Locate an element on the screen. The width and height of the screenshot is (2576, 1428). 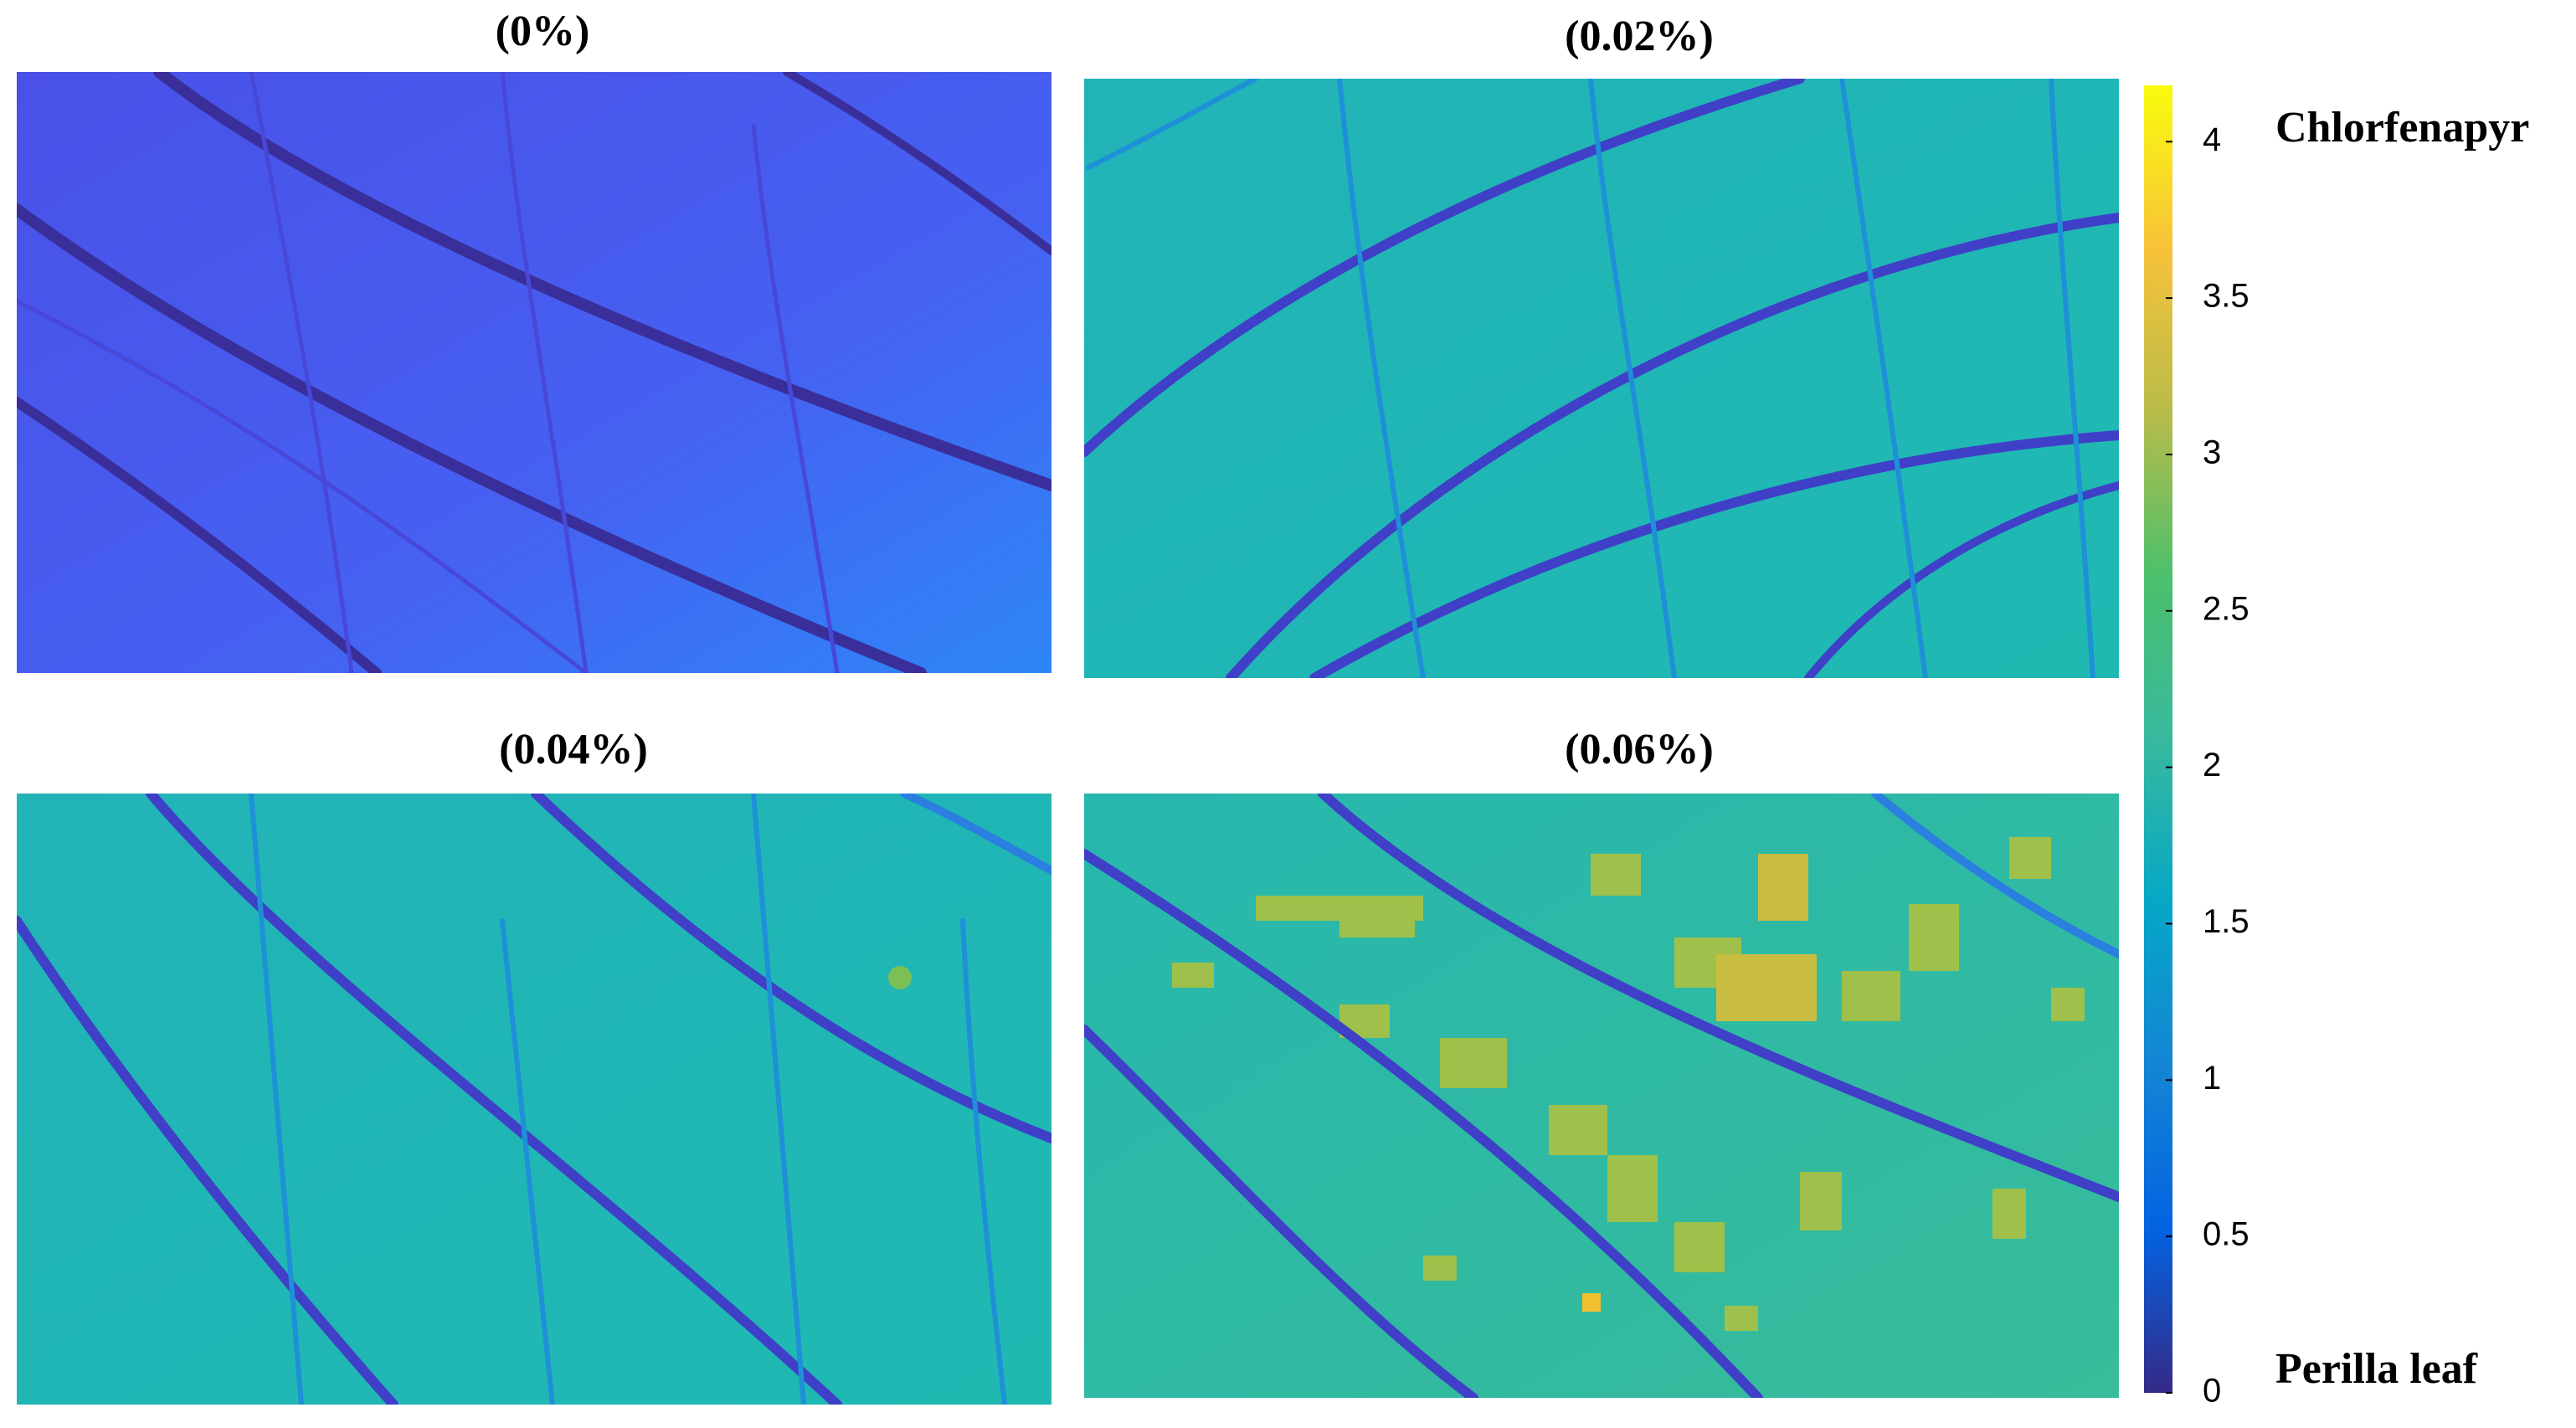
colorbar-tick-label: 2.5 is located at coordinates (2226, 608).